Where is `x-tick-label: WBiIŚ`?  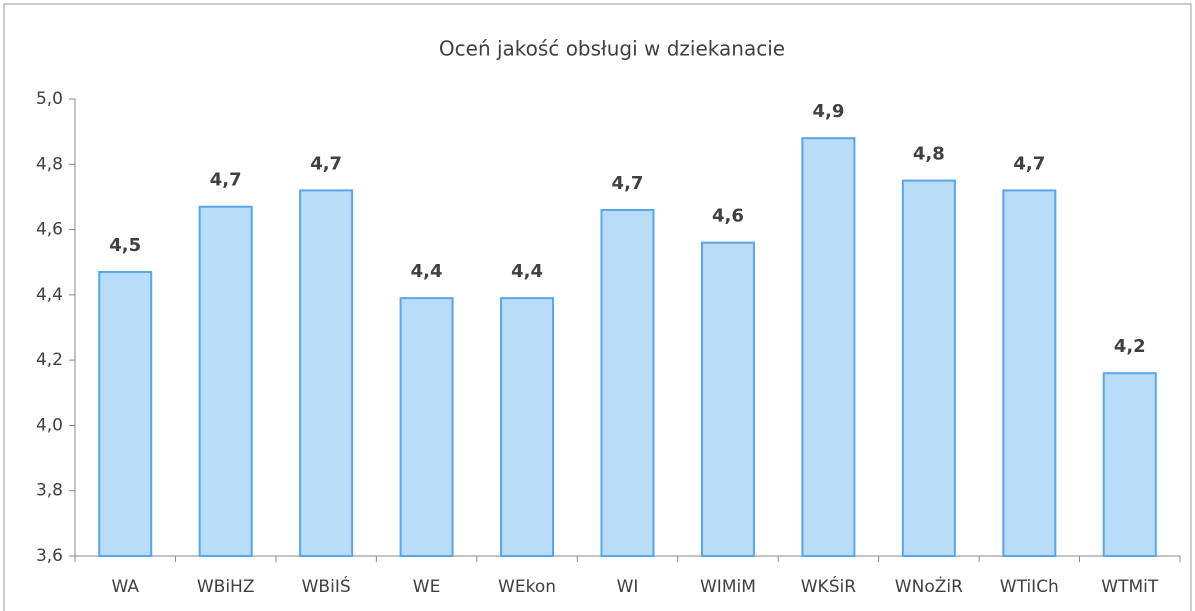 x-tick-label: WBiIŚ is located at coordinates (326, 586).